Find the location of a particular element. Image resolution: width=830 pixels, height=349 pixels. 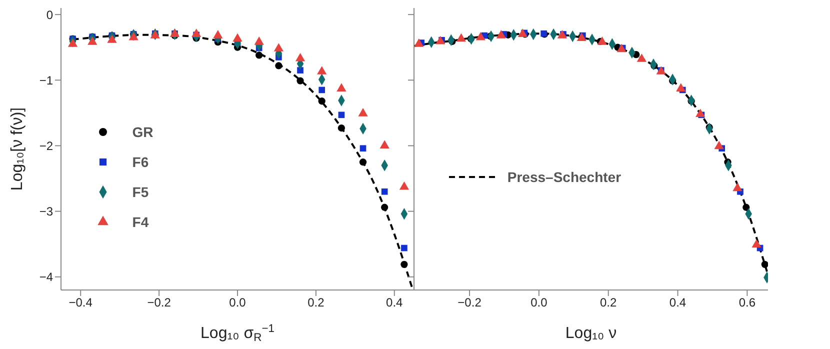

legend-label: F5 is located at coordinates (140, 192).